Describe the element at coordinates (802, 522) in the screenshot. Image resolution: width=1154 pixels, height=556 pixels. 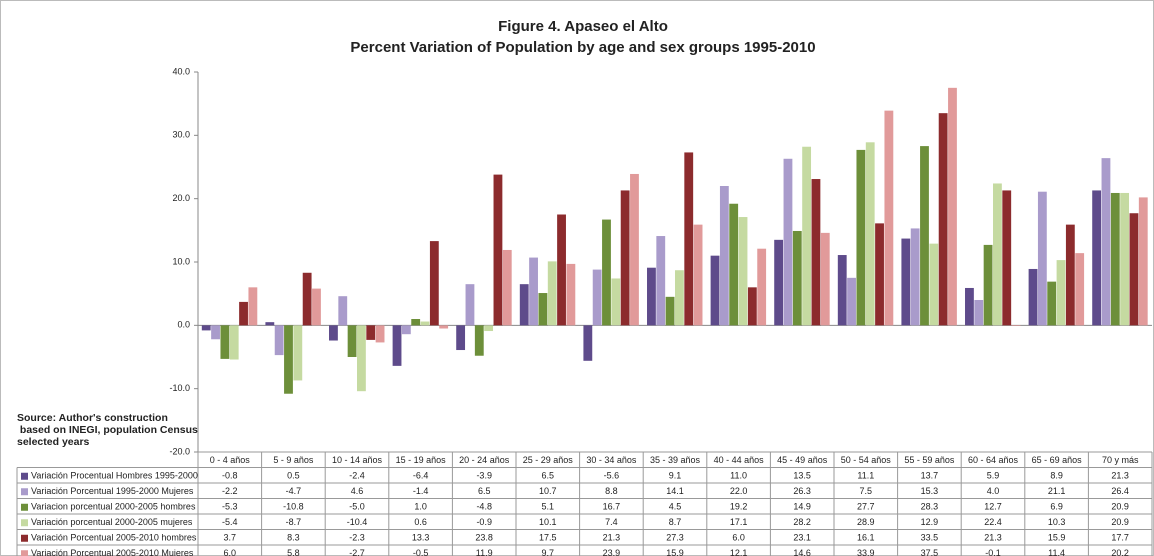
I see `table-value: 28.2` at that location.